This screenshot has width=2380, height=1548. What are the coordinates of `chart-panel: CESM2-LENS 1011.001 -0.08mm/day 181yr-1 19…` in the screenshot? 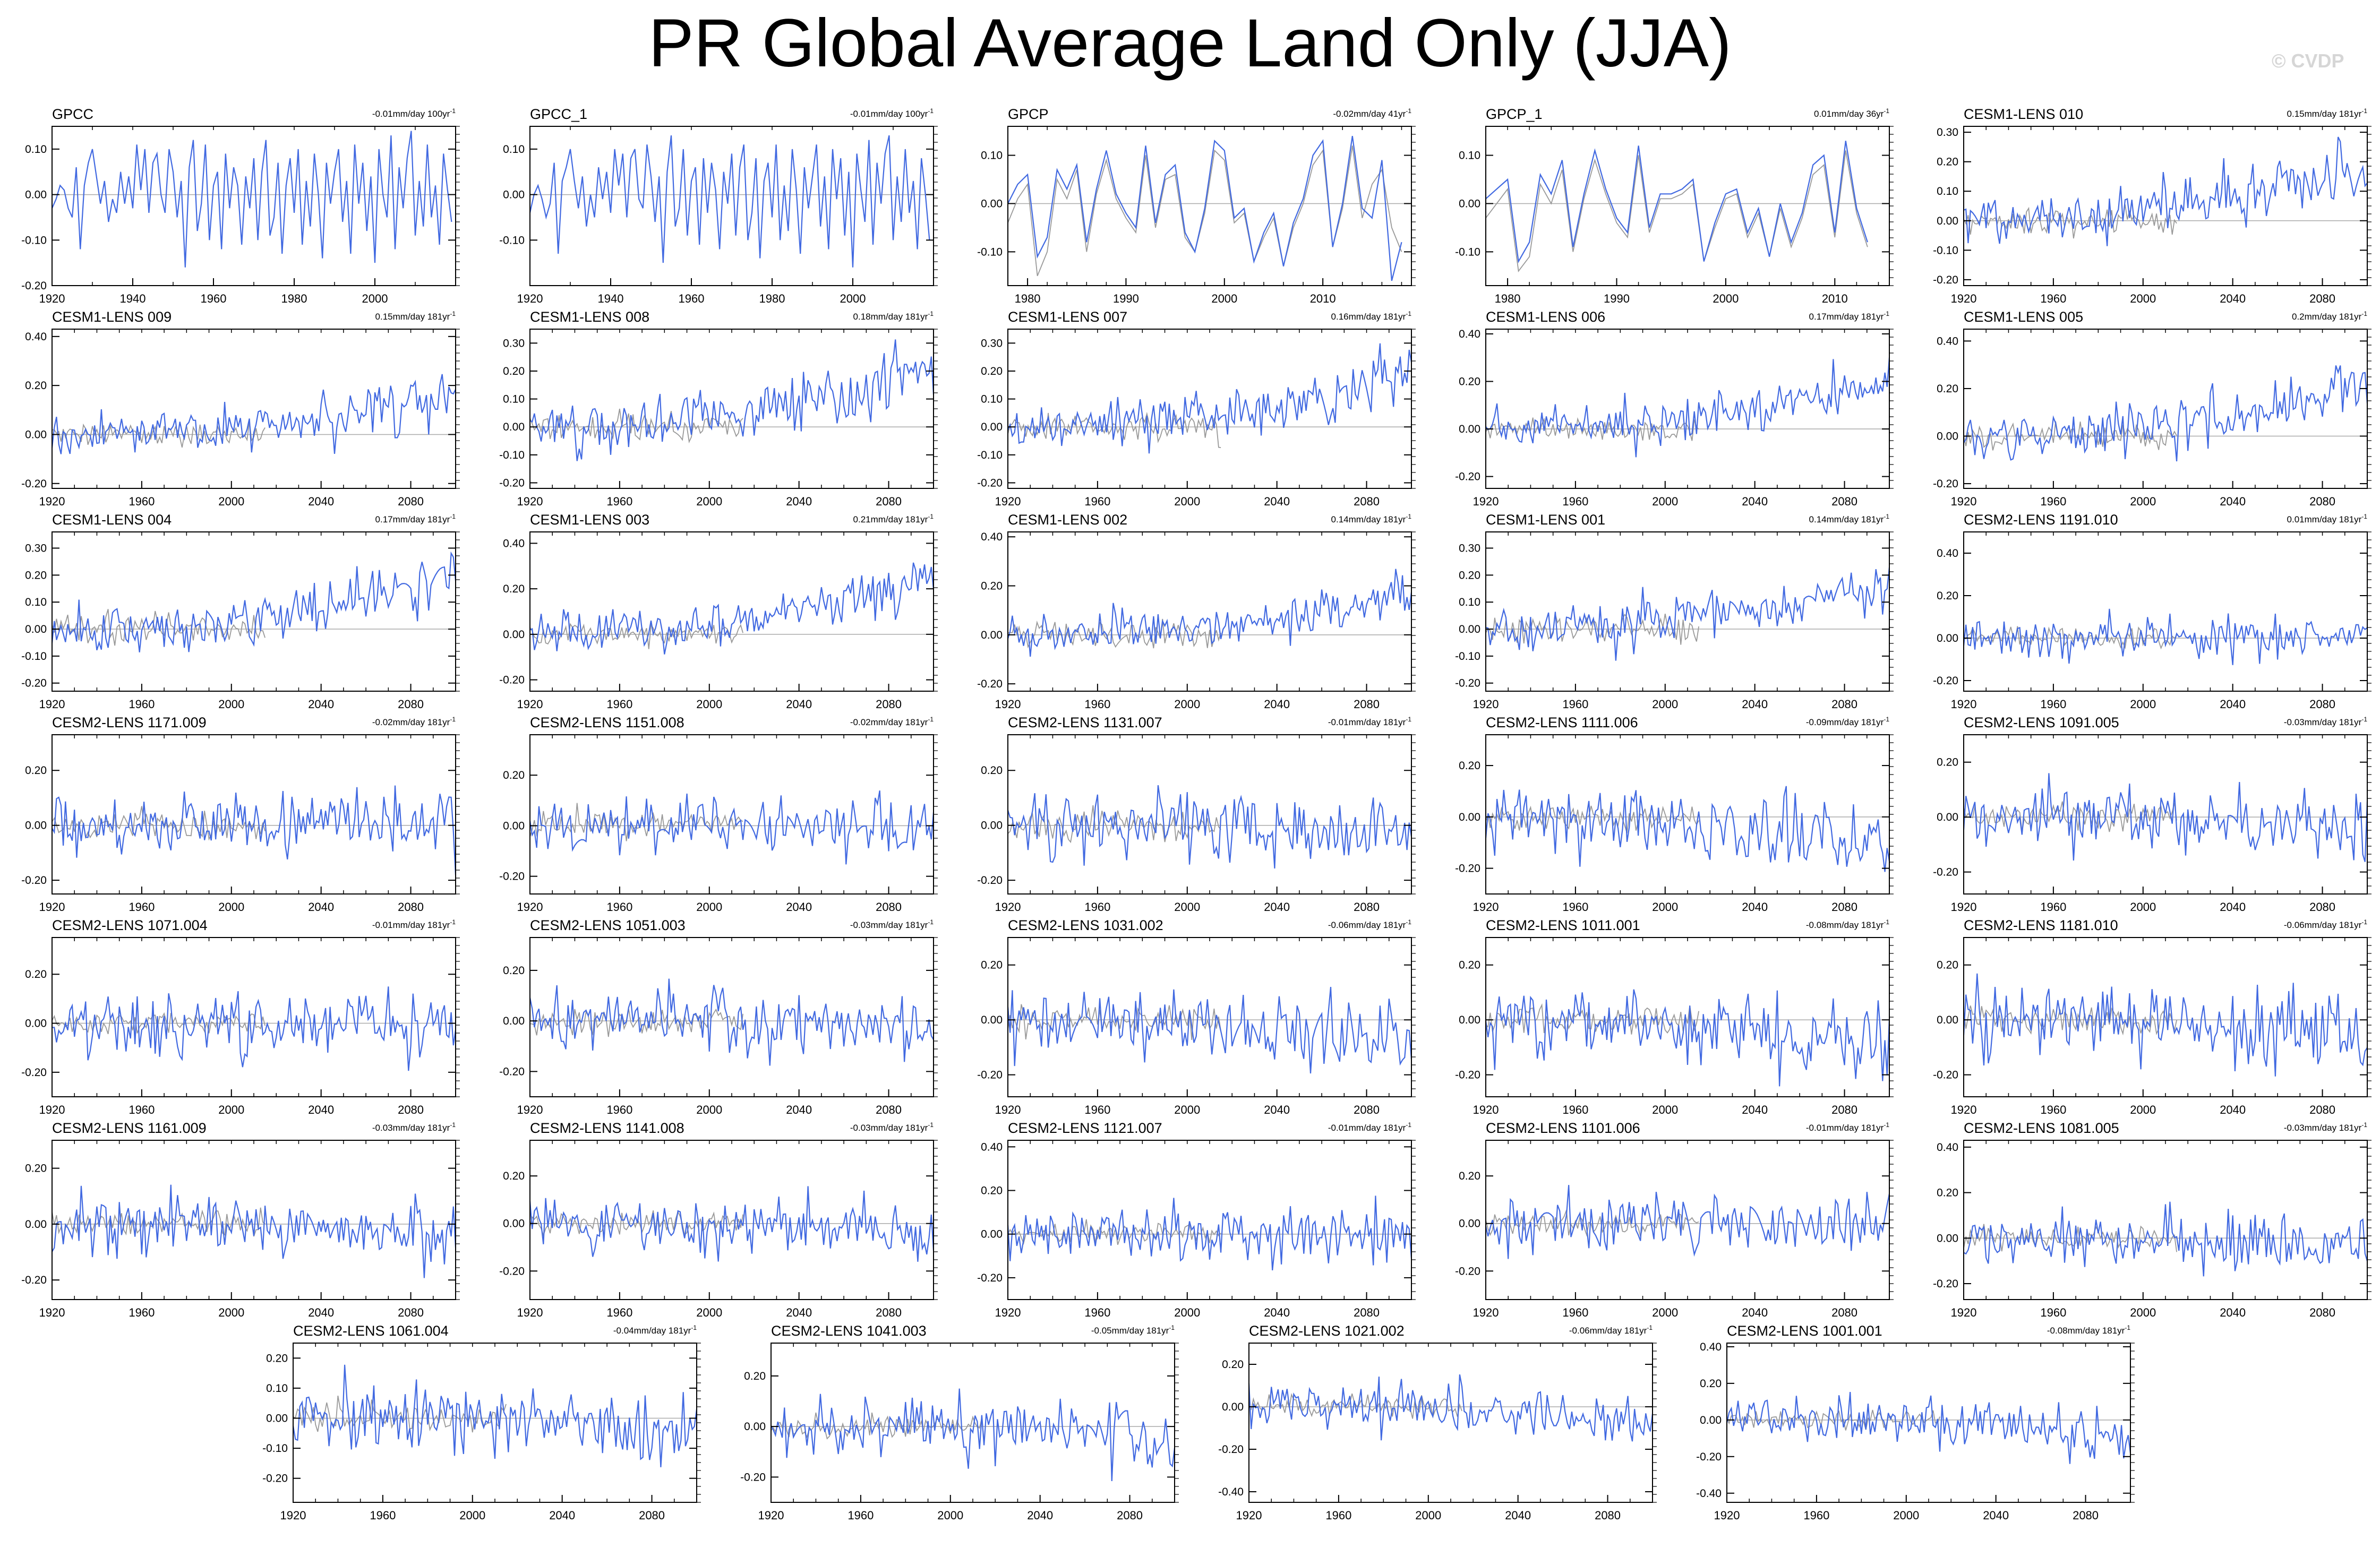 It's located at (1674, 1016).